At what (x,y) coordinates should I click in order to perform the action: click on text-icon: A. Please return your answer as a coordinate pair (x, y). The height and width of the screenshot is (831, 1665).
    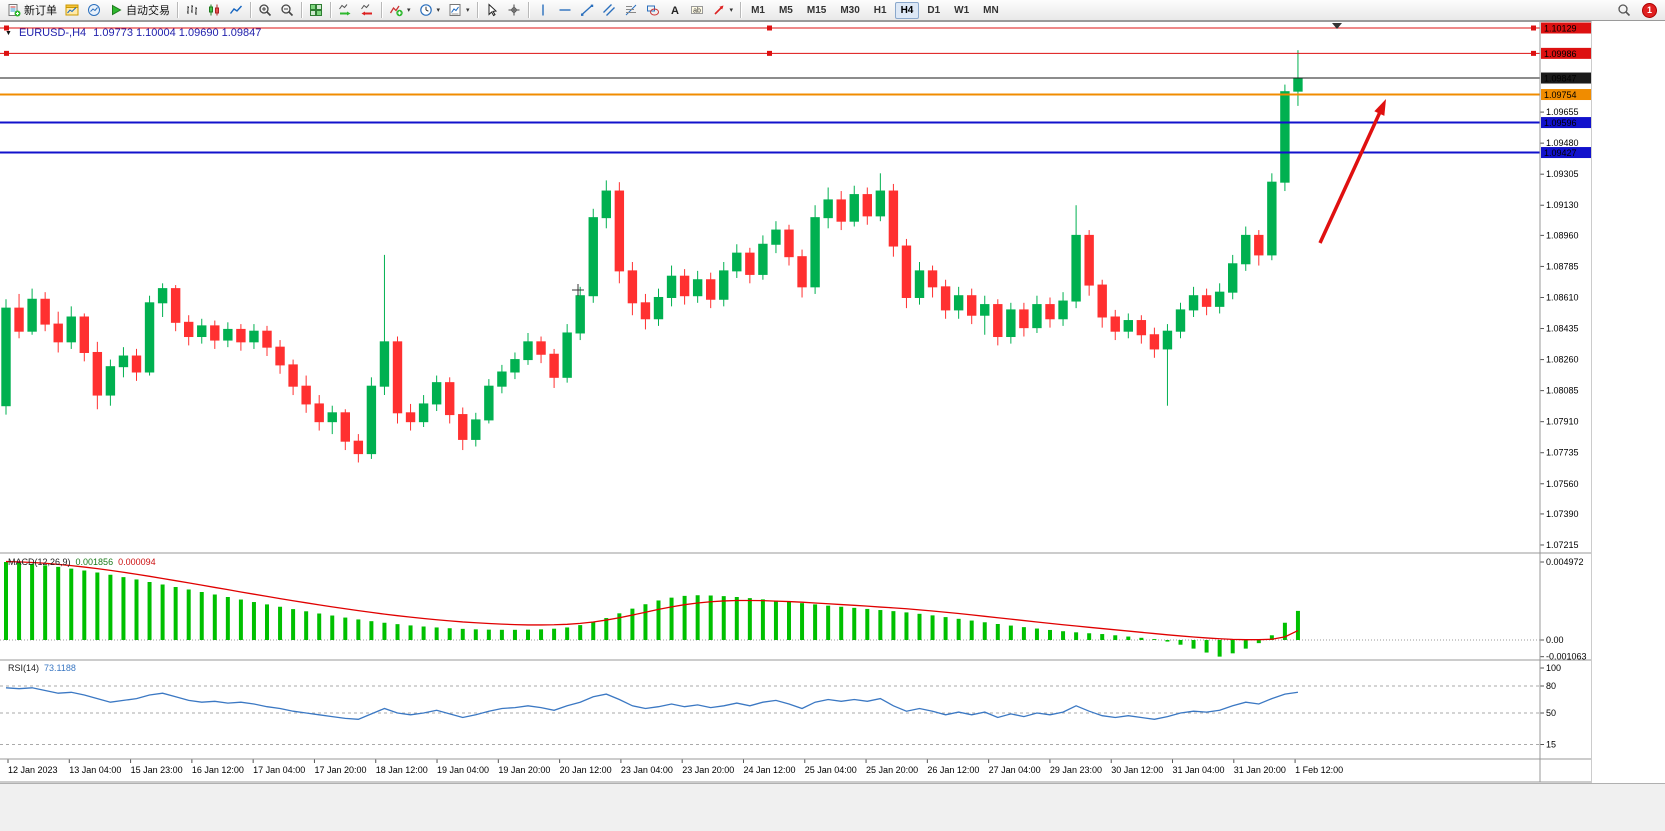
    Looking at the image, I should click on (675, 10).